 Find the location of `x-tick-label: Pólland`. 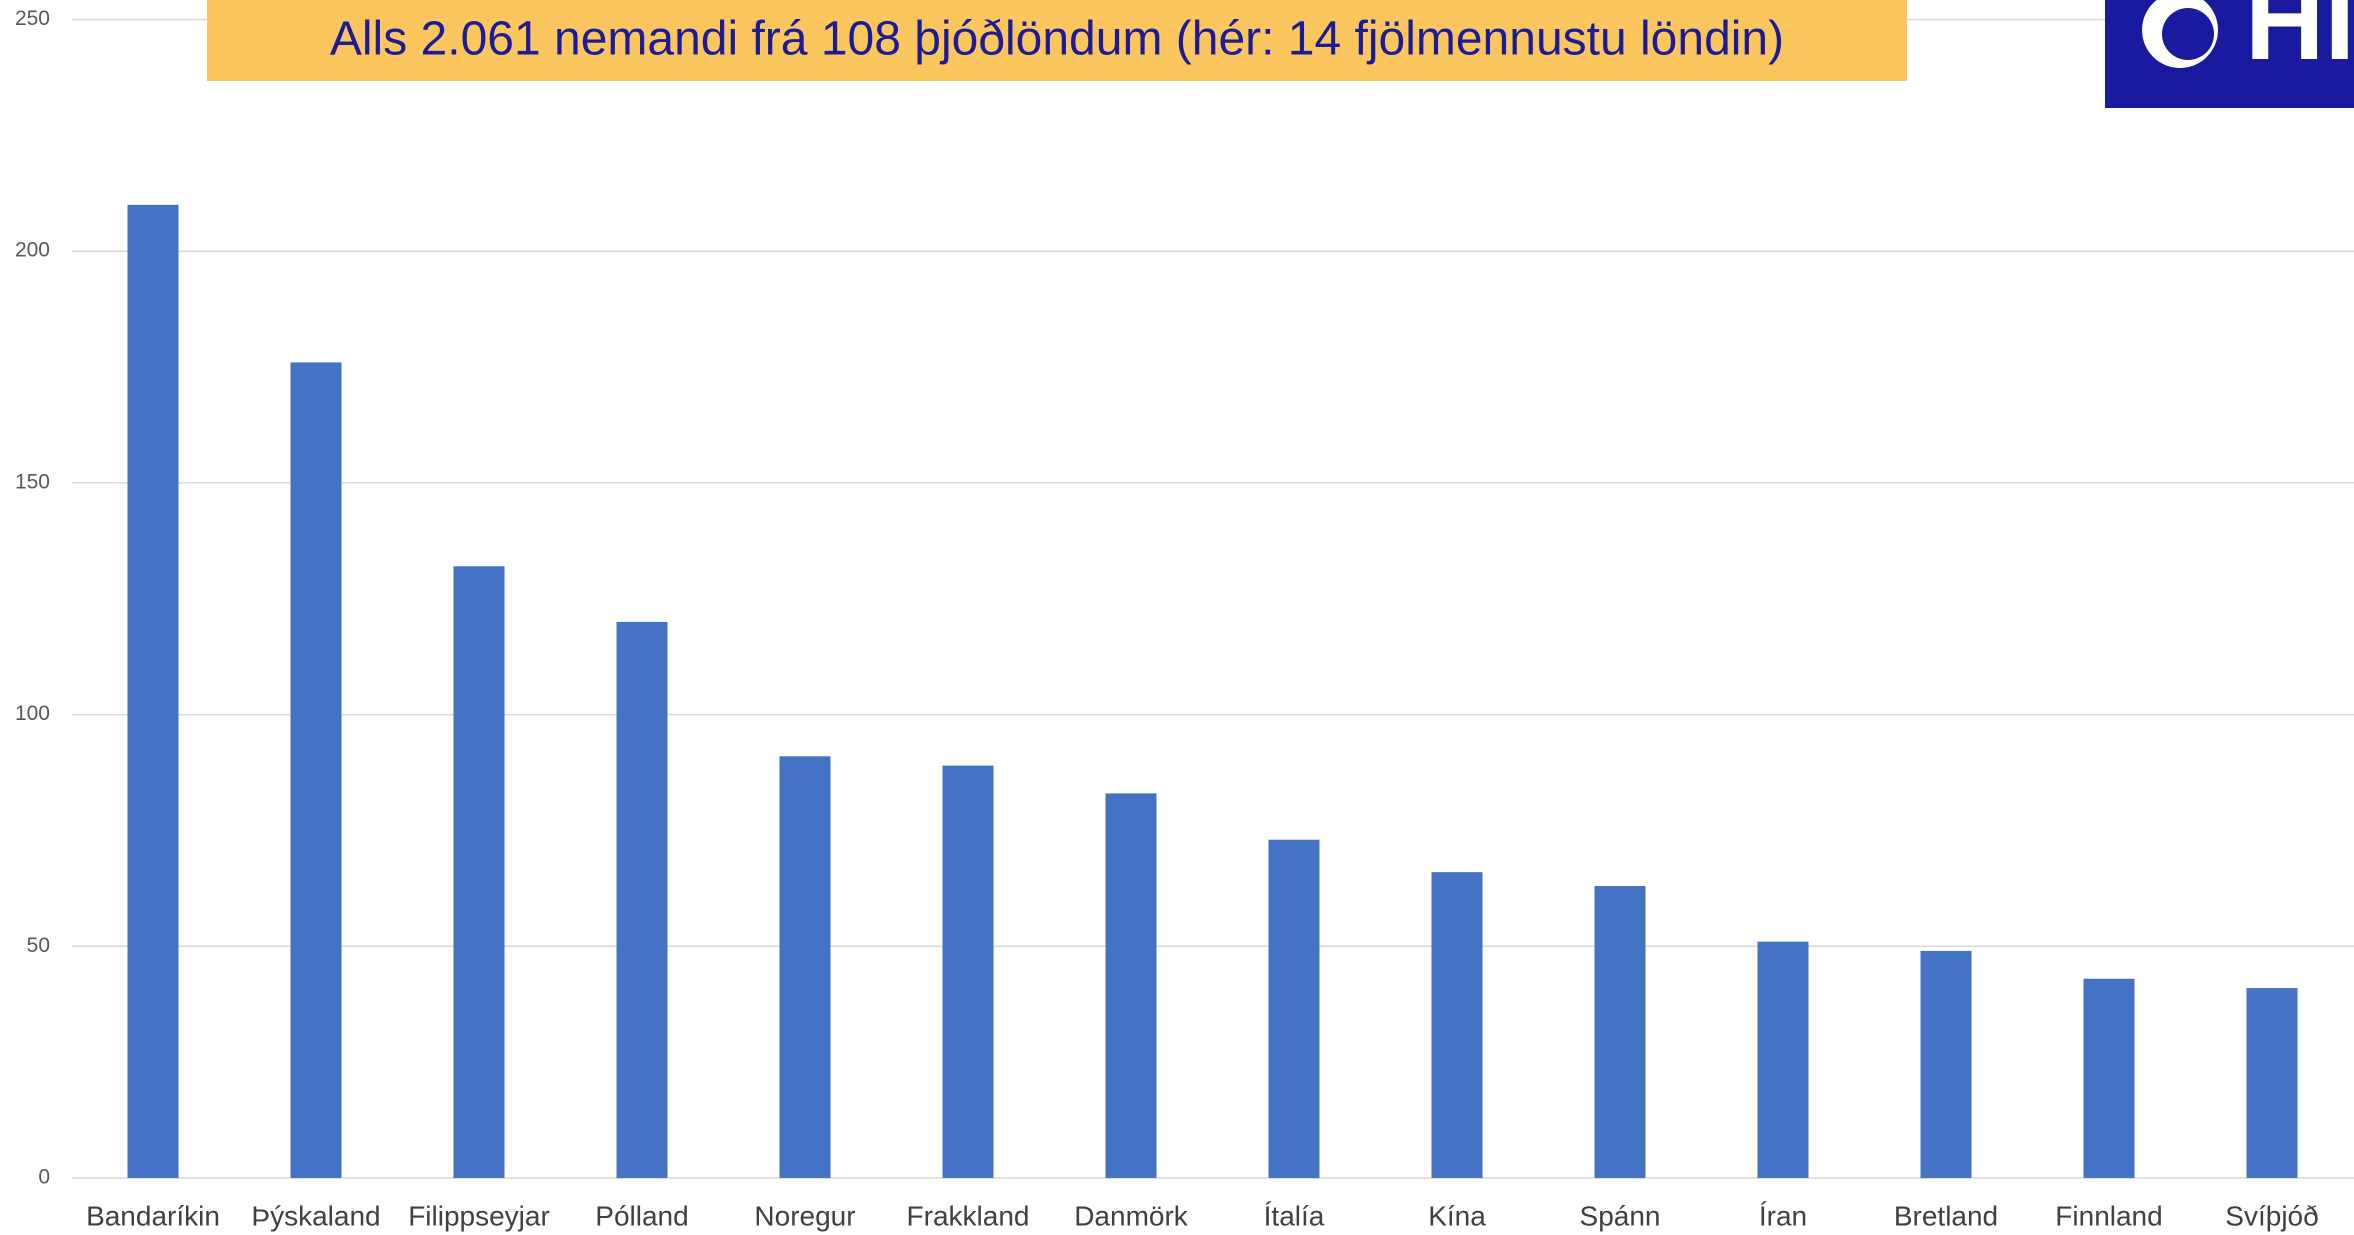

x-tick-label: Pólland is located at coordinates (641, 1215).